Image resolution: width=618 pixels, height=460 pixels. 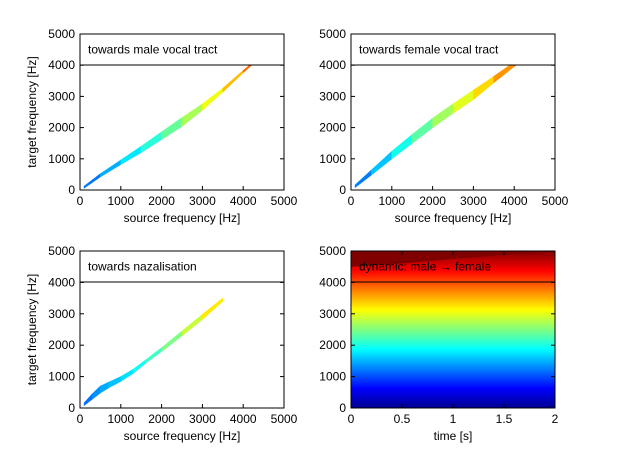 What do you see at coordinates (429, 50) in the screenshot?
I see `annotation-text: towards female vocal tract` at bounding box center [429, 50].